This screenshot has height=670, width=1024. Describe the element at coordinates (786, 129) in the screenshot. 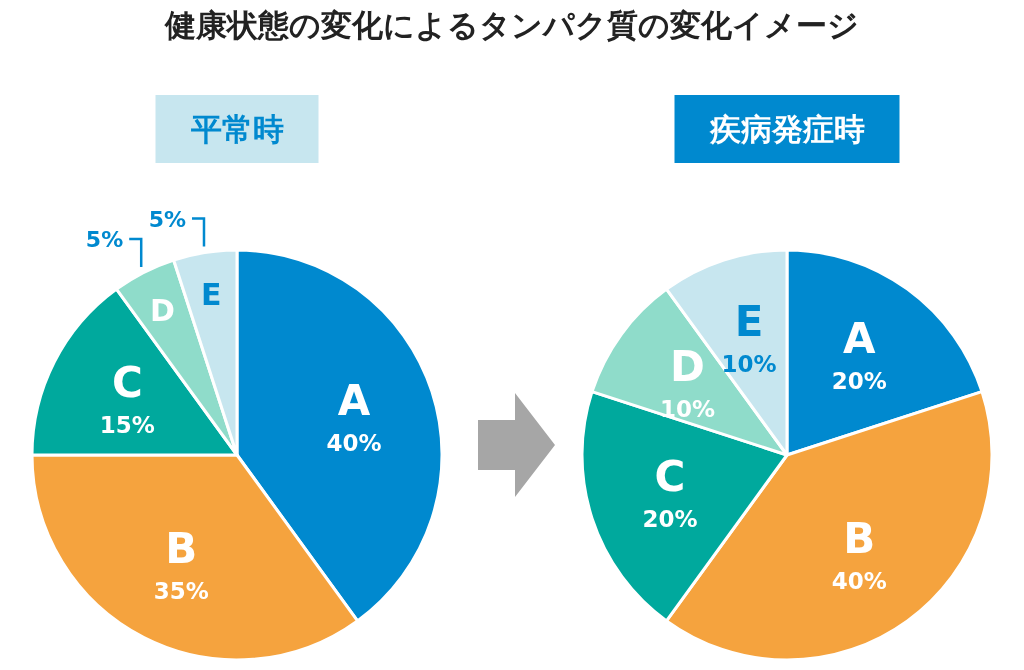

I see `chart-subtitle: 疾病発症時` at that location.